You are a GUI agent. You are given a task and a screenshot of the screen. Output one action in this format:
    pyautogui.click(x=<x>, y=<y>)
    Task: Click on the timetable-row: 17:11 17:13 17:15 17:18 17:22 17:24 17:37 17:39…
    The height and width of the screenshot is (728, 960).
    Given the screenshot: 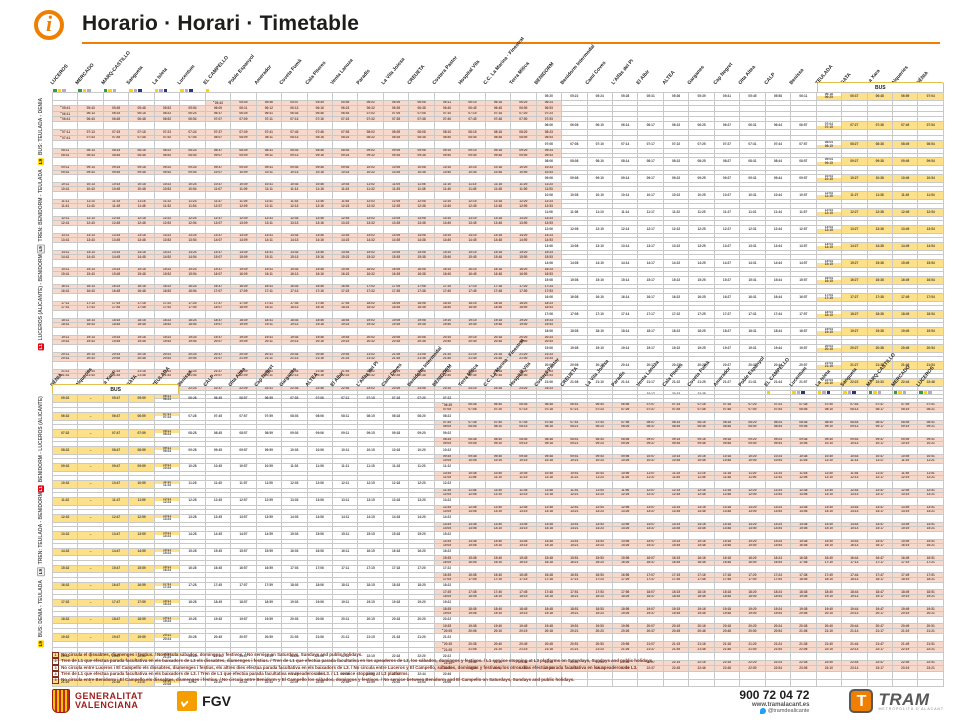 What is the action you would take?
    pyautogui.click(x=497, y=303)
    